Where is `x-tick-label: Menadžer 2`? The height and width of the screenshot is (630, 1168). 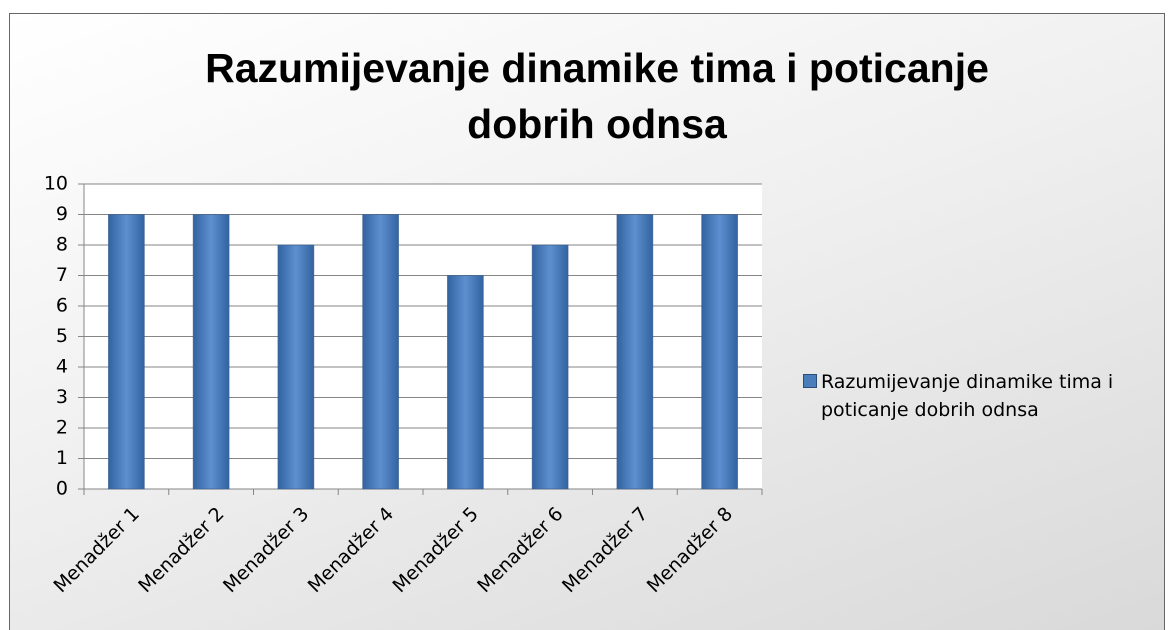
x-tick-label: Menadžer 2 is located at coordinates (181, 550).